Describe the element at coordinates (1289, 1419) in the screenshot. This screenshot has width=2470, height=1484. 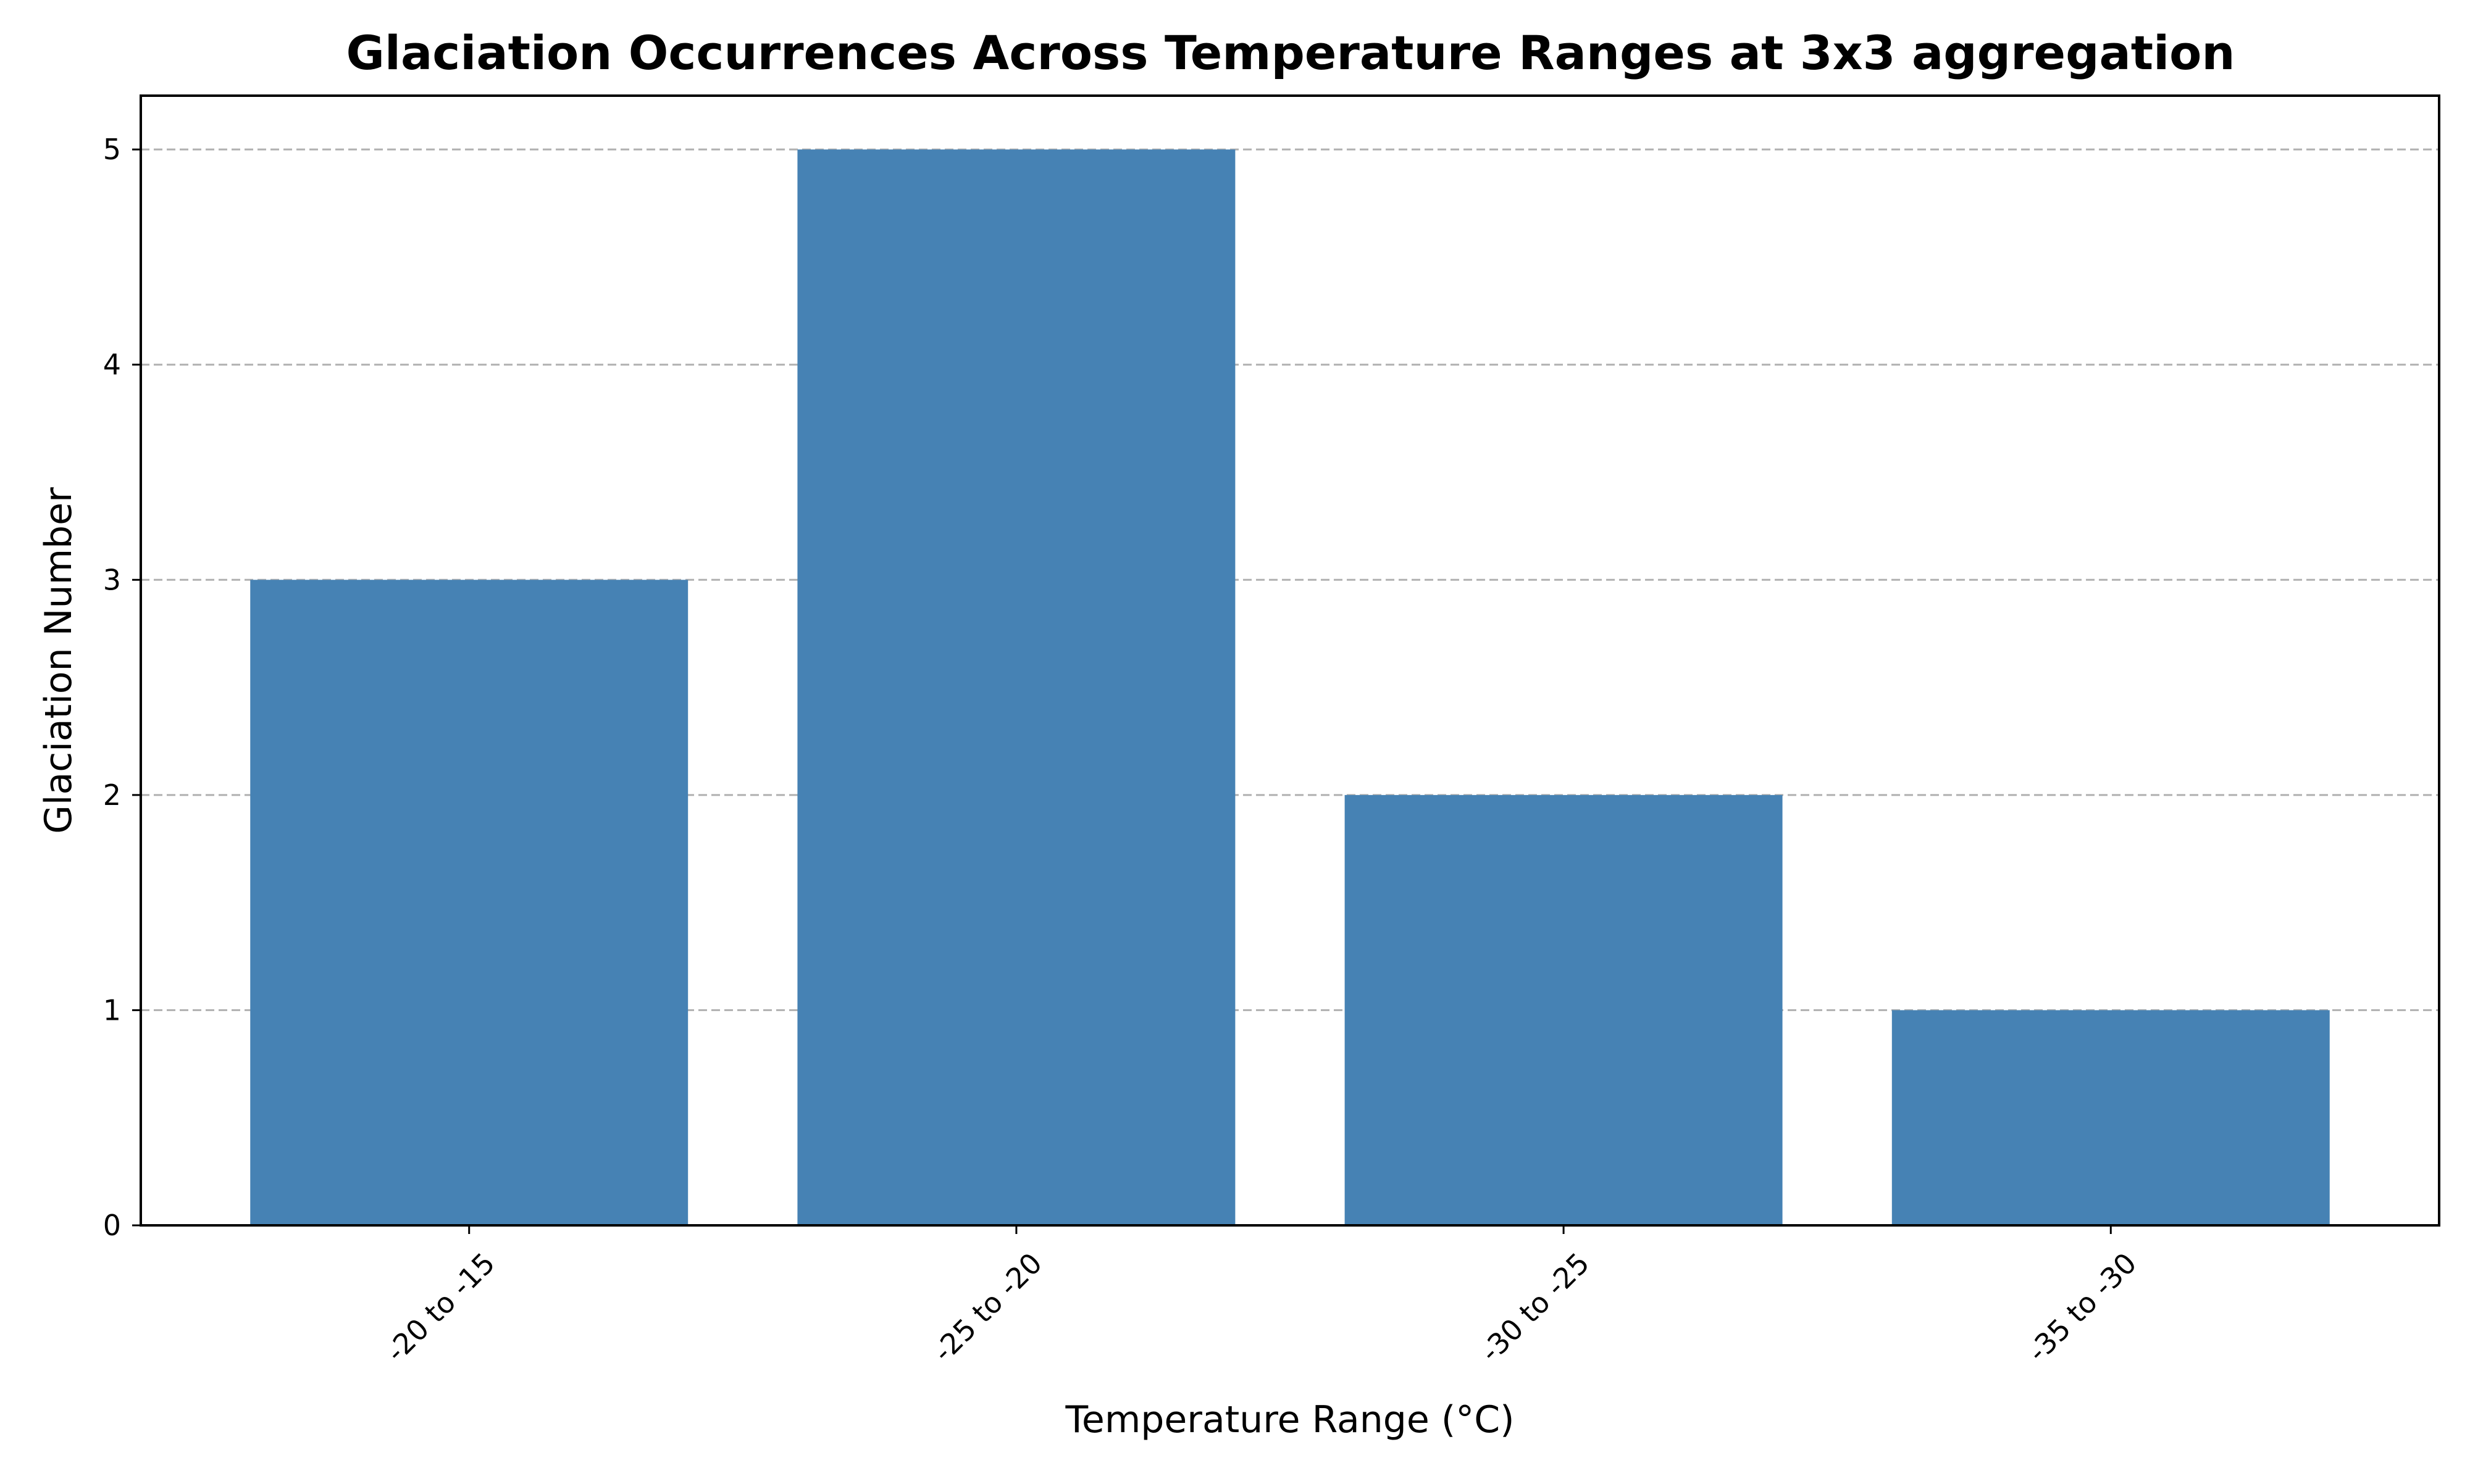
I see `x-axis-label: Temperature Range (°C)` at that location.